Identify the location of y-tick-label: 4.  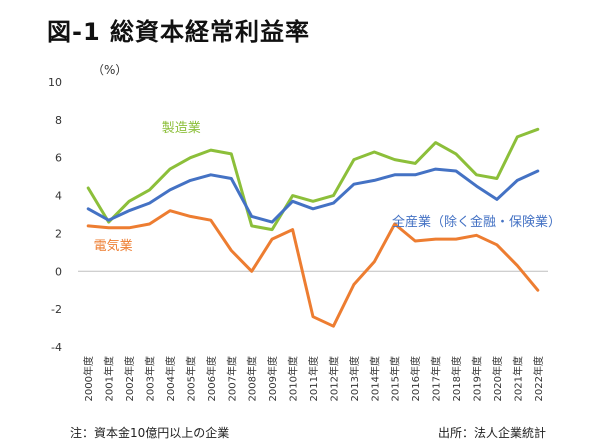
(58, 196).